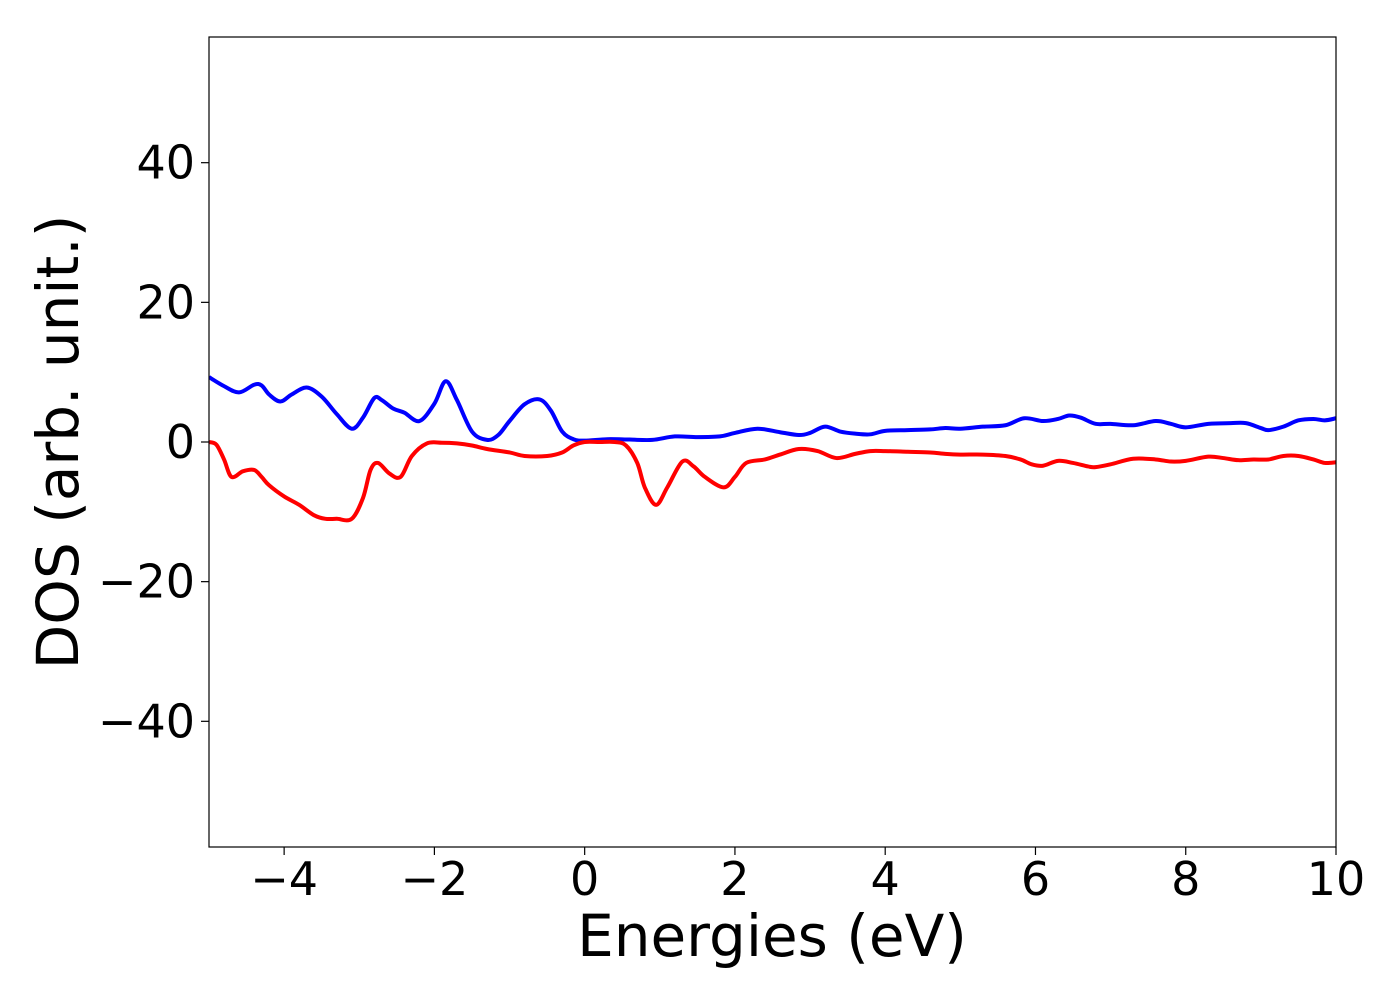  Describe the element at coordinates (146, 582) in the screenshot. I see `y-tick-label: −20` at that location.